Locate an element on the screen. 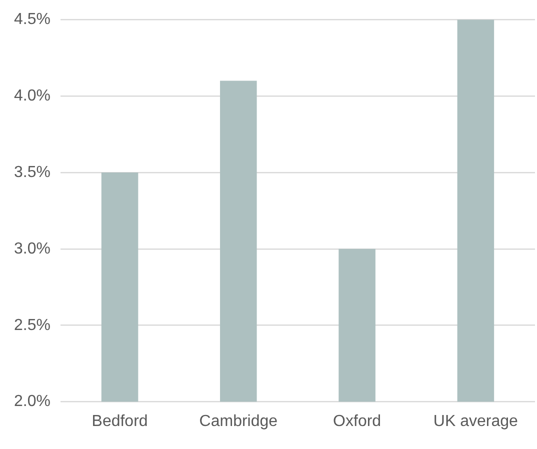  y-tick-label: 4.0% is located at coordinates (32, 95).